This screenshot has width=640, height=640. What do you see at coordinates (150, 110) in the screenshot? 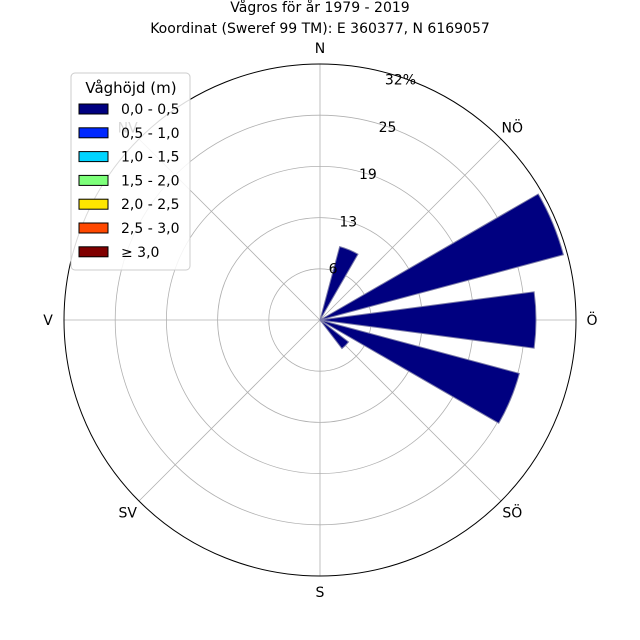
I see `legend-label-0: 0,0 - 0,5` at bounding box center [150, 110].